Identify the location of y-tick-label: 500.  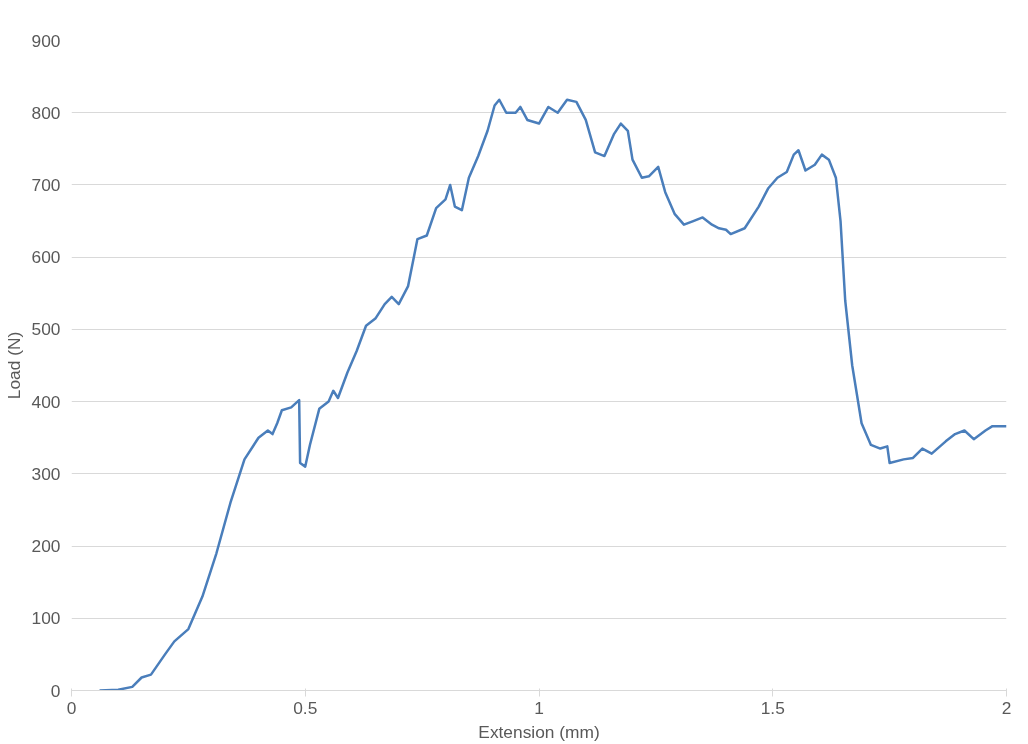
(46, 329).